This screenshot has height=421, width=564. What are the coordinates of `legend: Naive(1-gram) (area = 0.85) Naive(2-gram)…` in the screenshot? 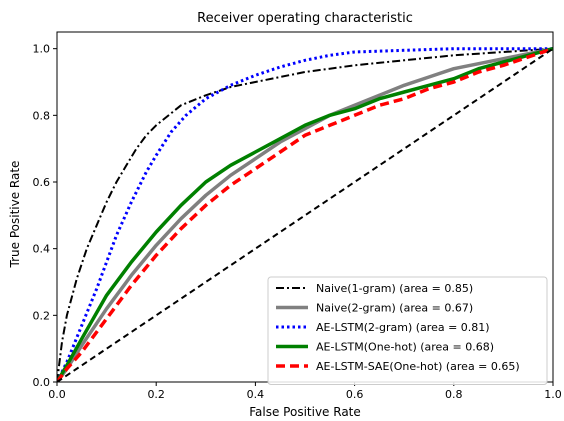 It's located at (407, 330).